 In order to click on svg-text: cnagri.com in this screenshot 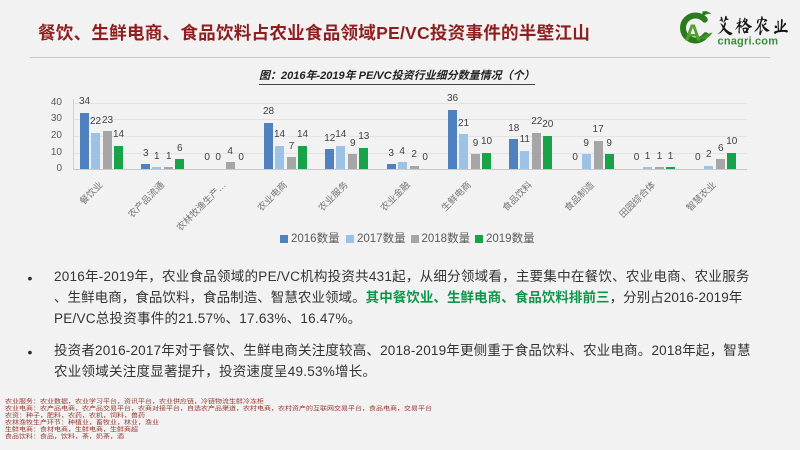, I will do `click(748, 42)`.